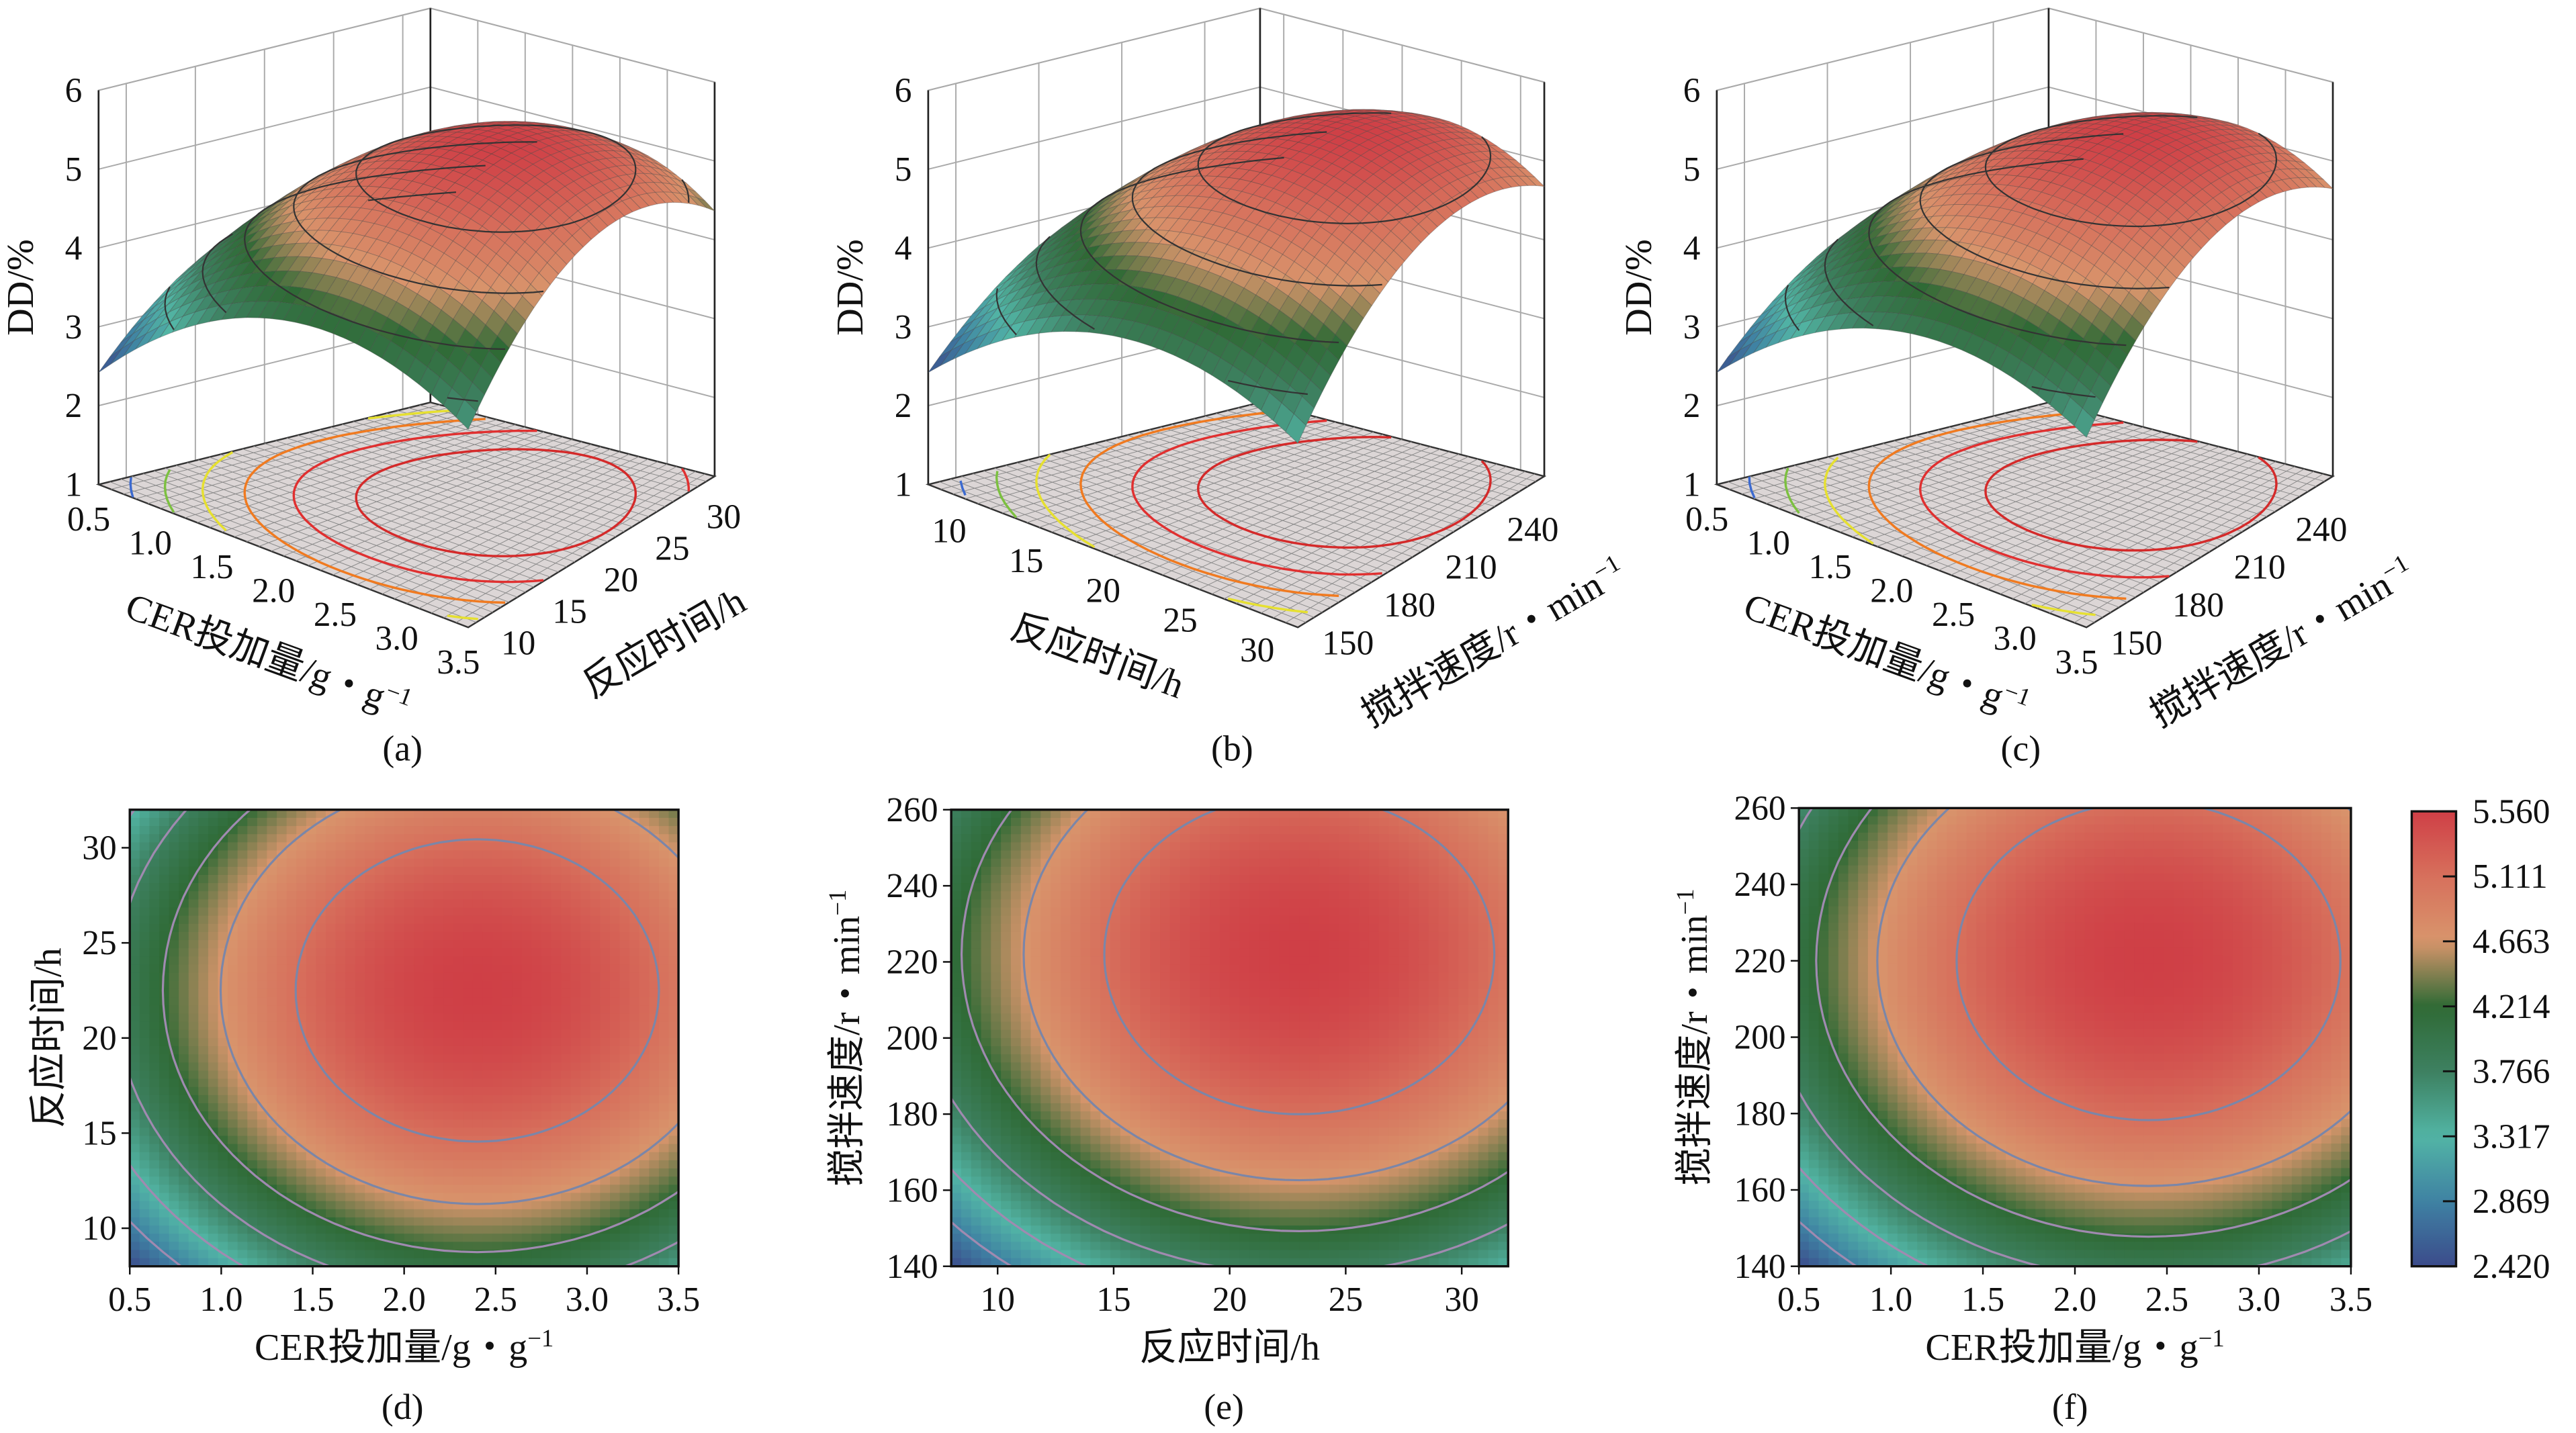  I want to click on floor-contour-line, so click(2261, 491).